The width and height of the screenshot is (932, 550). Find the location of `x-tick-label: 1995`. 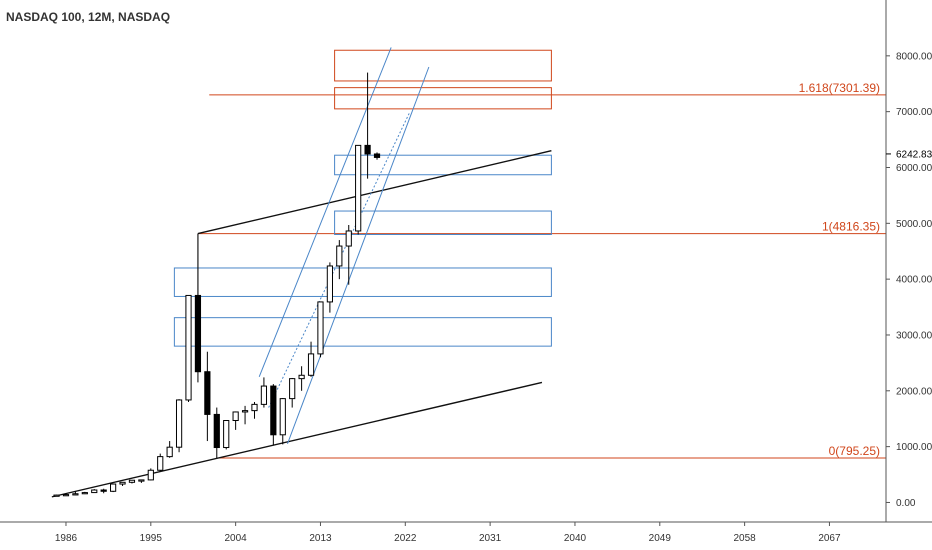

x-tick-label: 1995 is located at coordinates (151, 538).